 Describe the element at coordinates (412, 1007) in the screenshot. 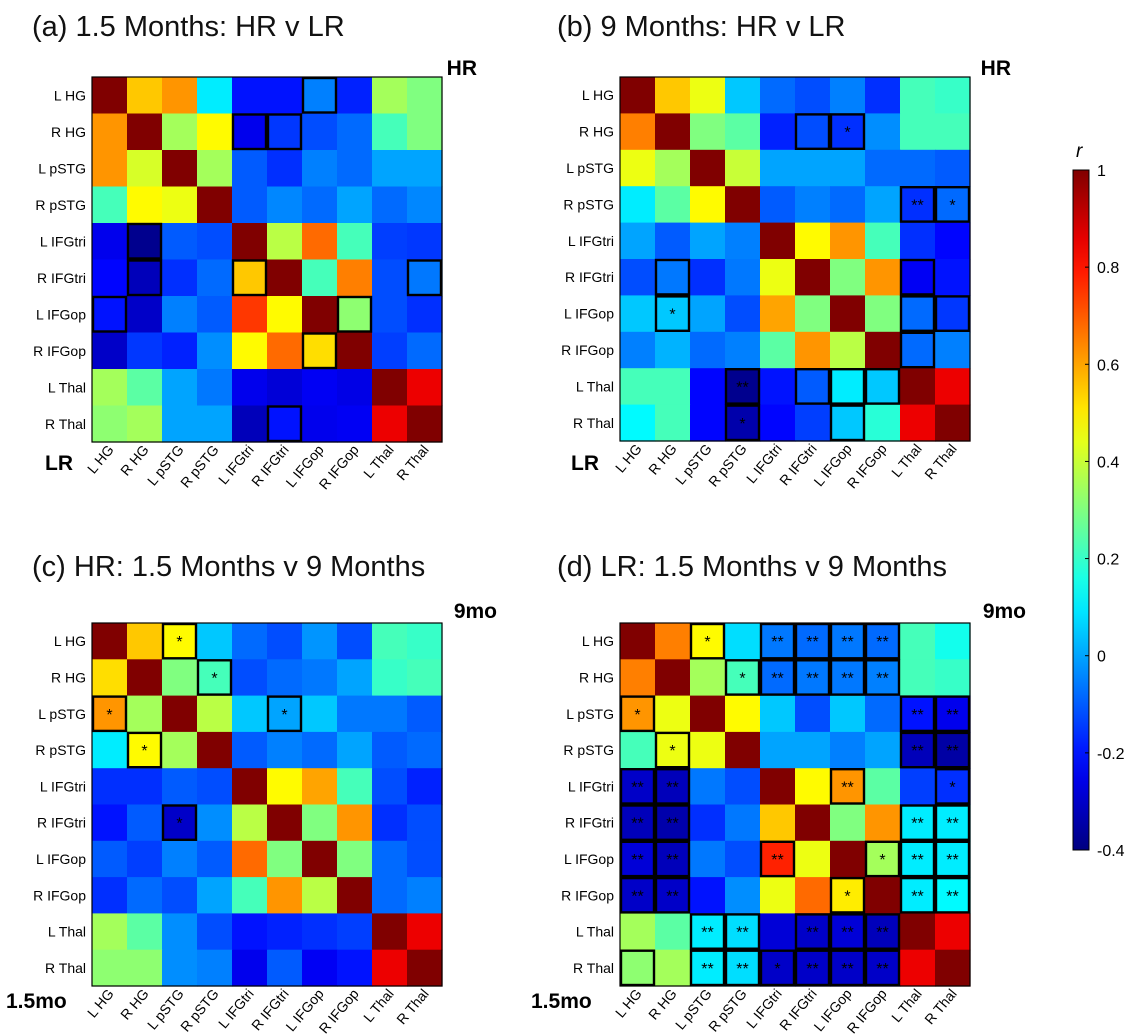

I see `x-tick-label: R Thal` at that location.